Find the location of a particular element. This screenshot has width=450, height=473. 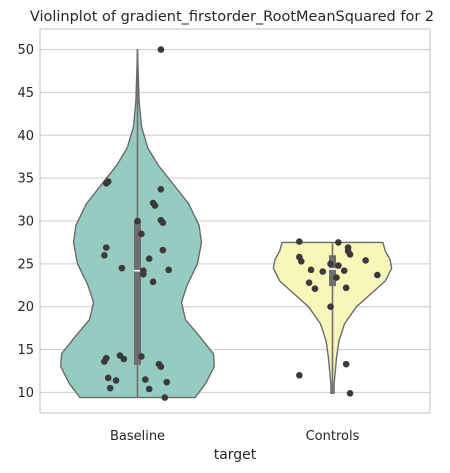

iqr-box-controls is located at coordinates (332, 271).